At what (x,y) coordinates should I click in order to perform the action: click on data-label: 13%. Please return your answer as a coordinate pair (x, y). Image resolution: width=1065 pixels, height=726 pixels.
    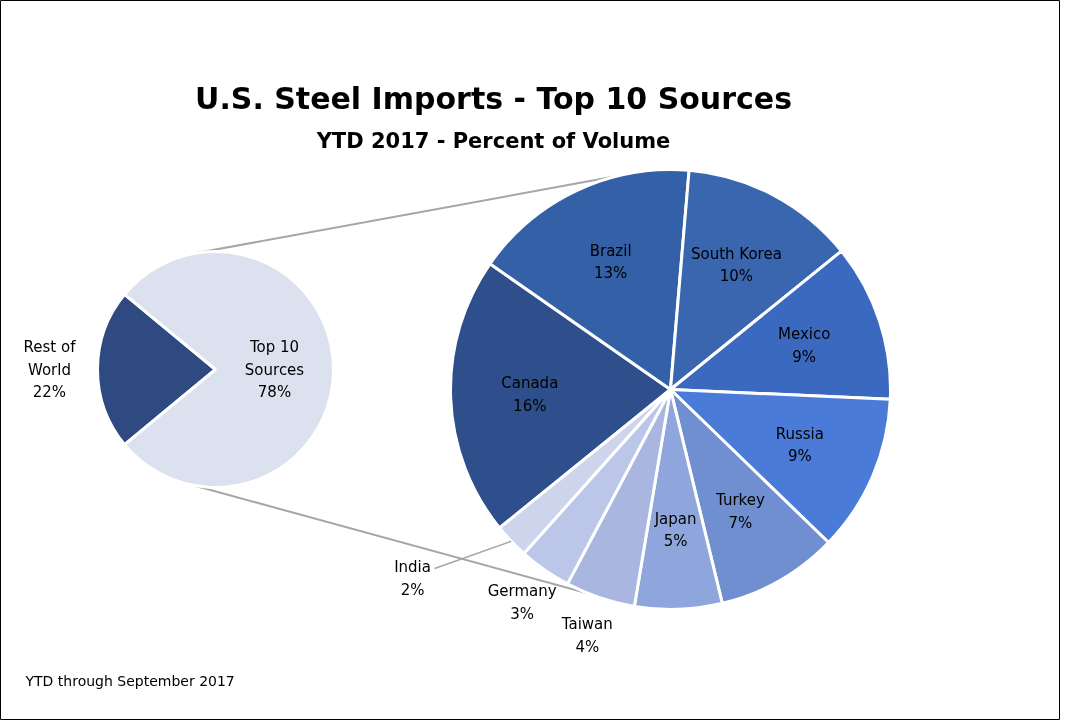
    Looking at the image, I should click on (610, 273).